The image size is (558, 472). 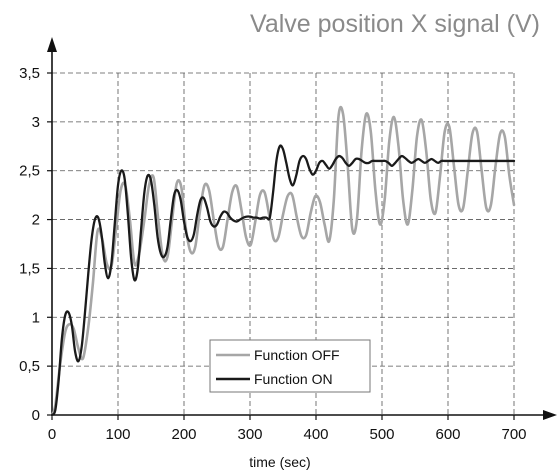 I want to click on y-tick-label-7: 3,5, so click(x=29, y=73).